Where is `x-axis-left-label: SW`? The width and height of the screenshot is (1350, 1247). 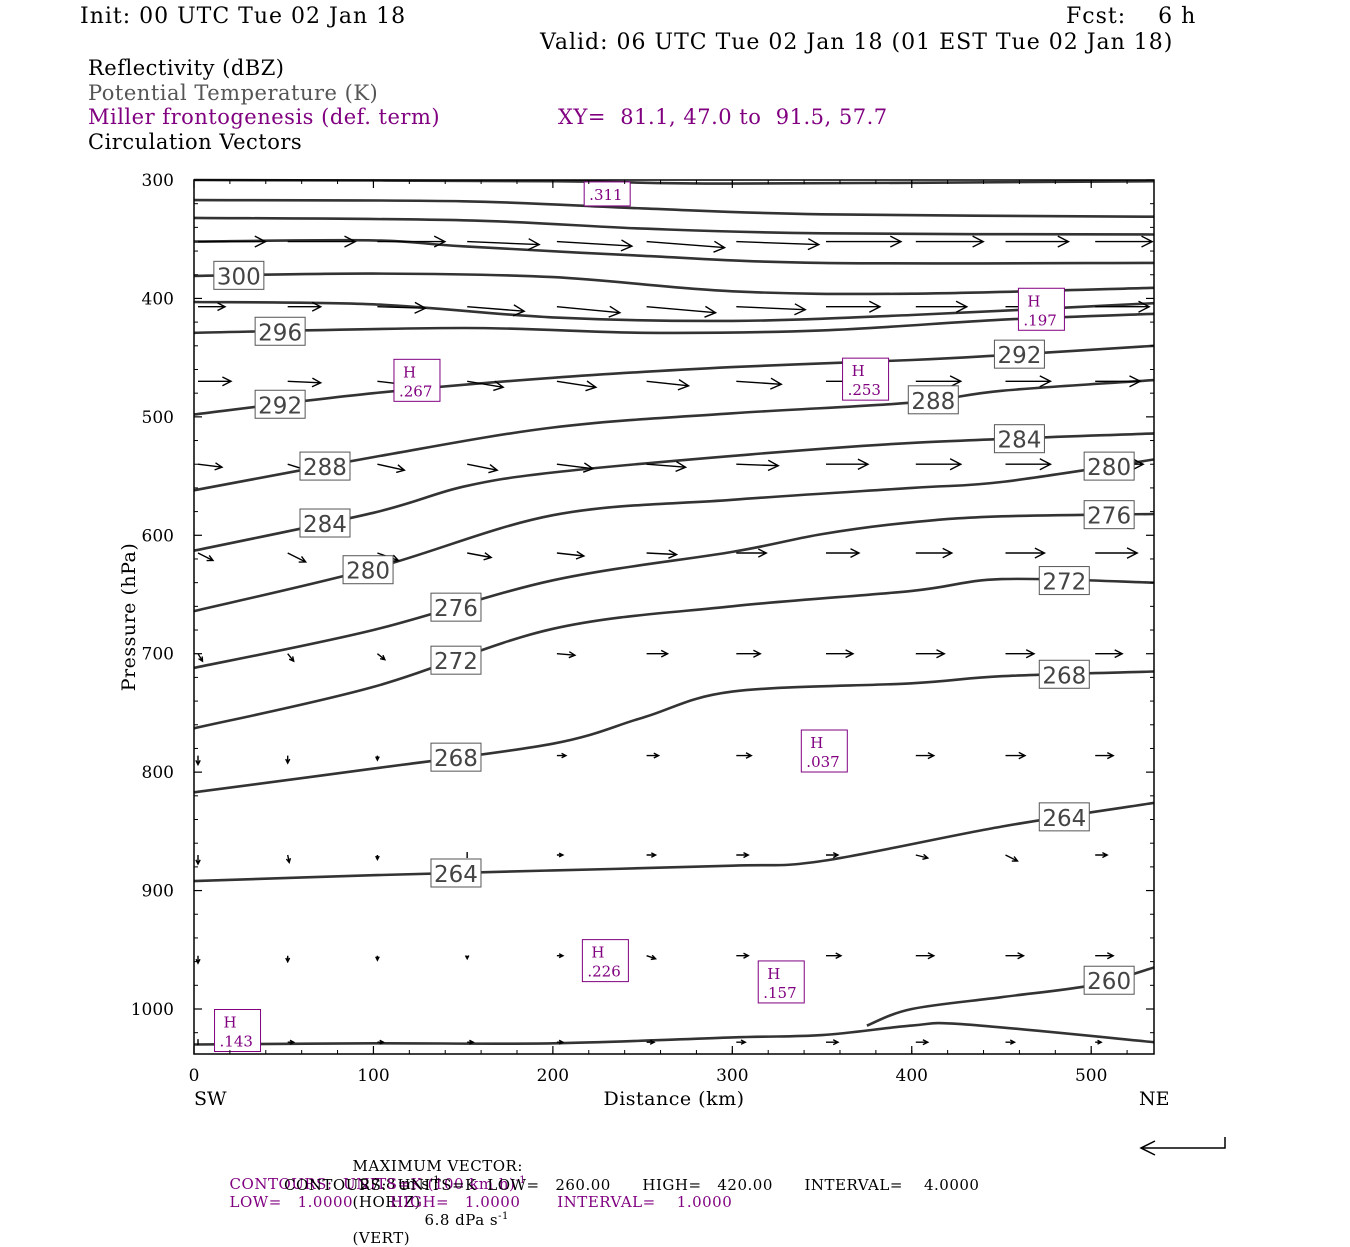
x-axis-left-label: SW is located at coordinates (210, 1099).